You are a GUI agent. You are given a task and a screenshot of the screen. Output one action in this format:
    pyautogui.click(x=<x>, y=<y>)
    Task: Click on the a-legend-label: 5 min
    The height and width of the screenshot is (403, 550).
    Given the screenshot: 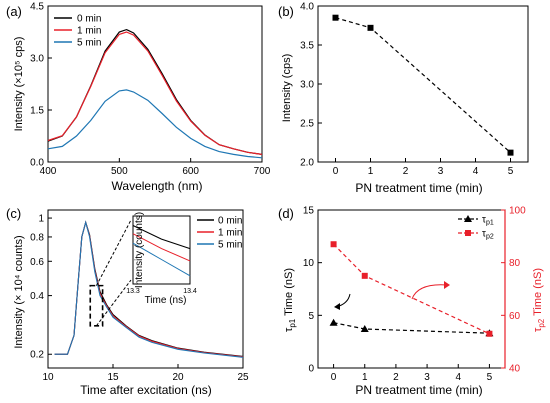 What is the action you would take?
    pyautogui.click(x=89, y=43)
    